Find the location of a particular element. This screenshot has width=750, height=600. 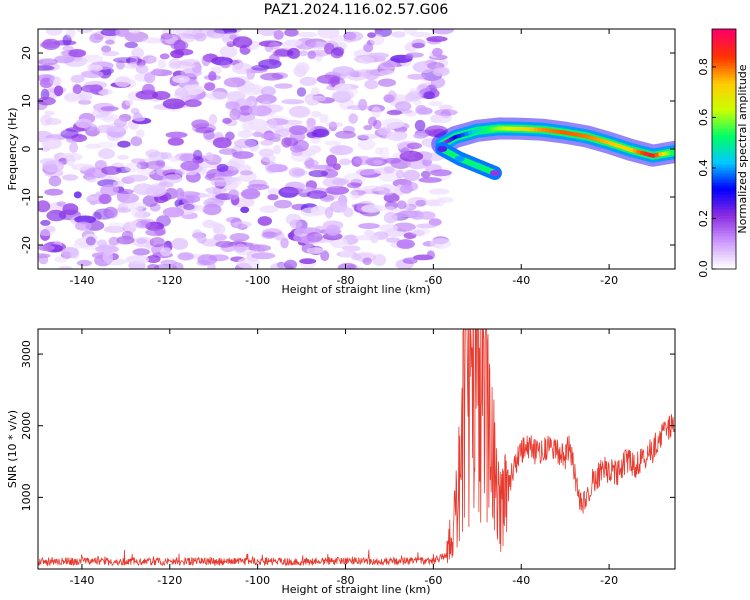

colorbar-gradient is located at coordinates (724, 149).